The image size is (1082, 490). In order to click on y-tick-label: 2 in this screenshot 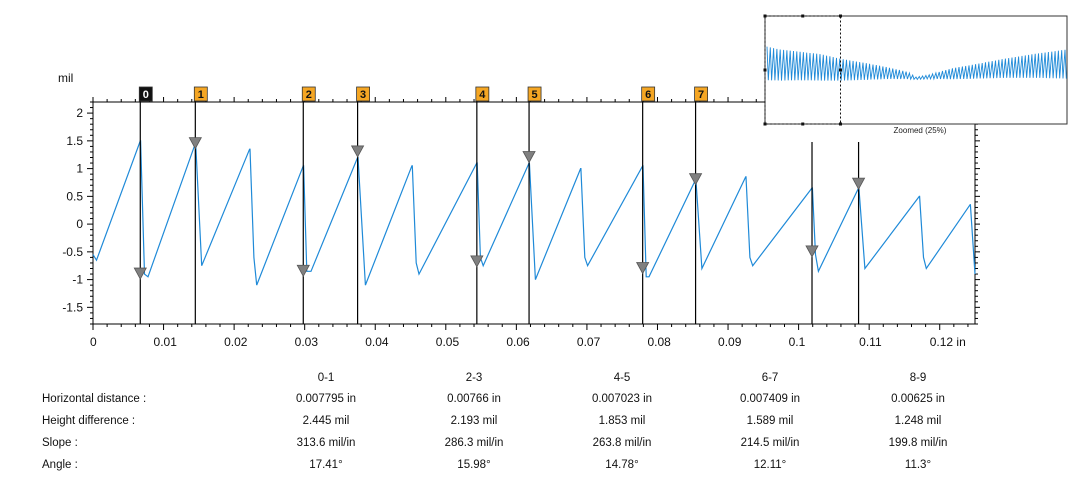, I will do `click(79, 113)`.